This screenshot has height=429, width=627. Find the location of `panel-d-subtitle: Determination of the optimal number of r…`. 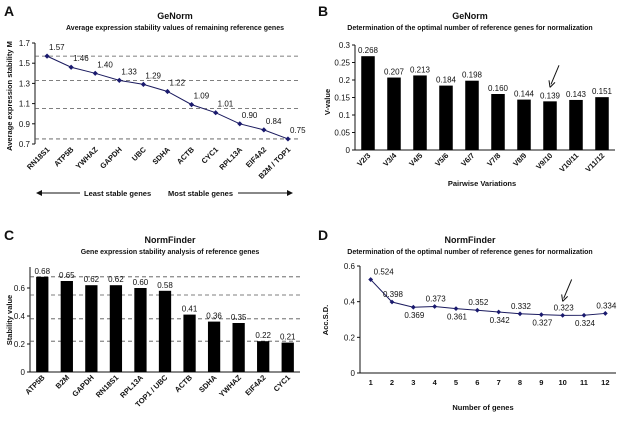

panel-d-subtitle: Determination of the optimal number of r… is located at coordinates (469, 252).